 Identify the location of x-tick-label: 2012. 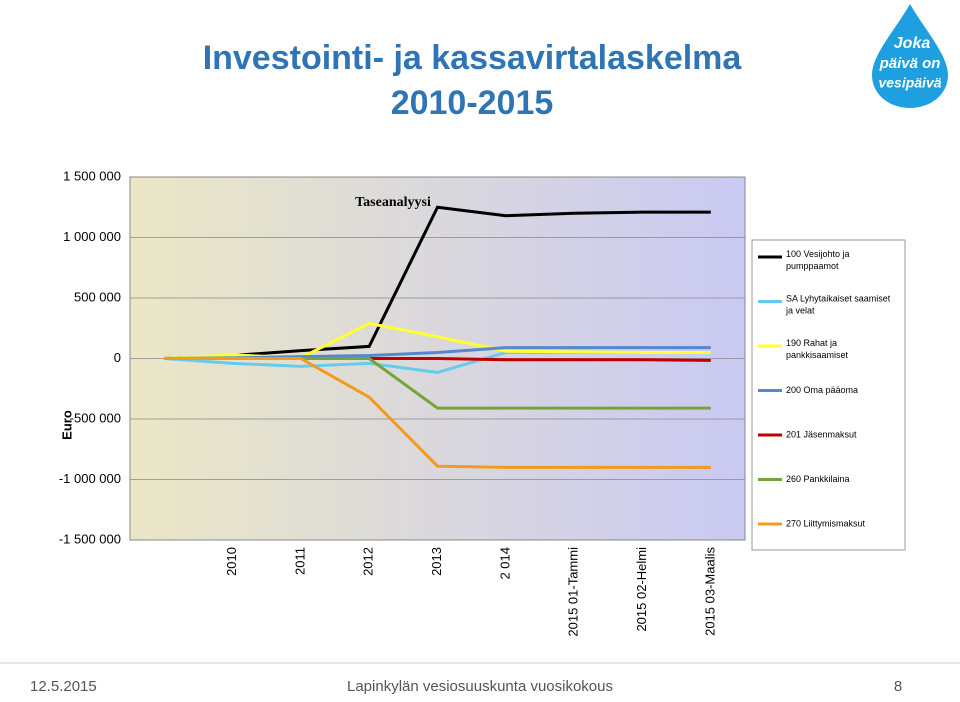
(368, 561).